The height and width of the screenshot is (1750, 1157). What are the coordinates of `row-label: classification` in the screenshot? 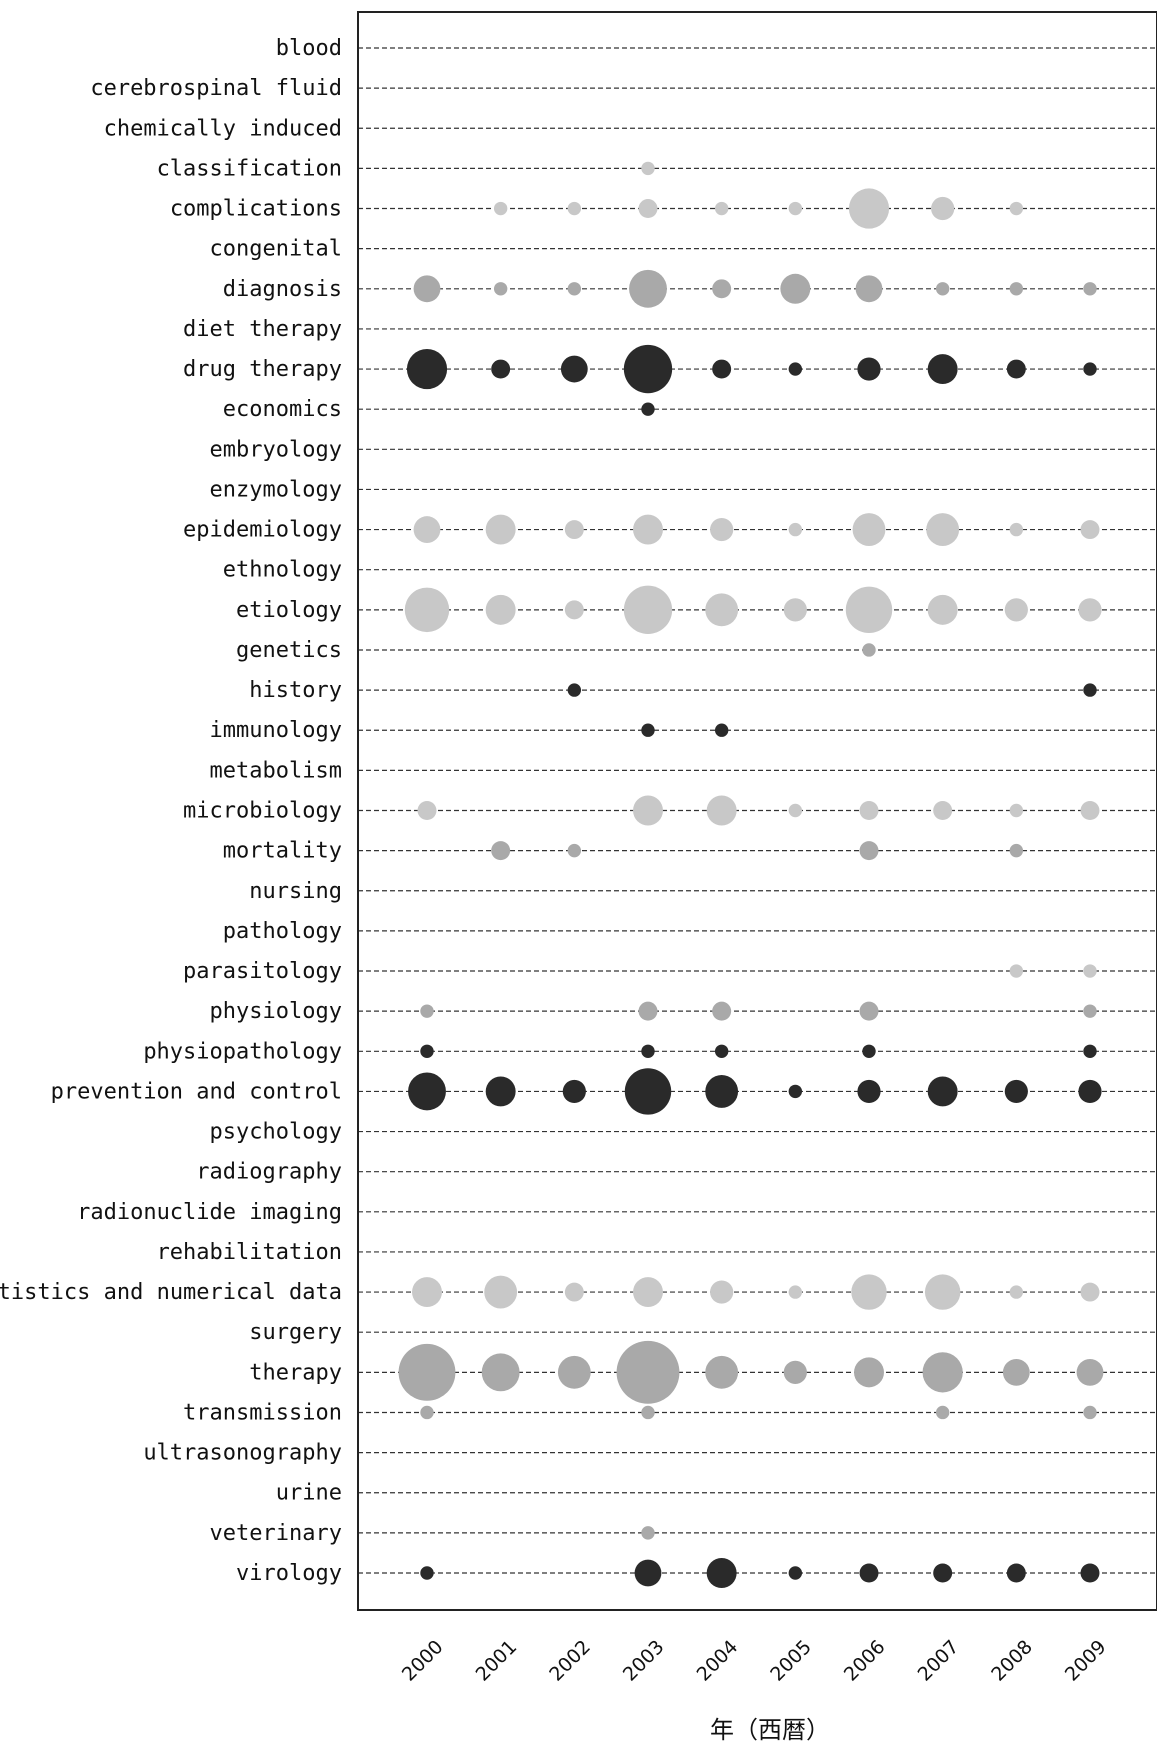 It's located at (249, 168).